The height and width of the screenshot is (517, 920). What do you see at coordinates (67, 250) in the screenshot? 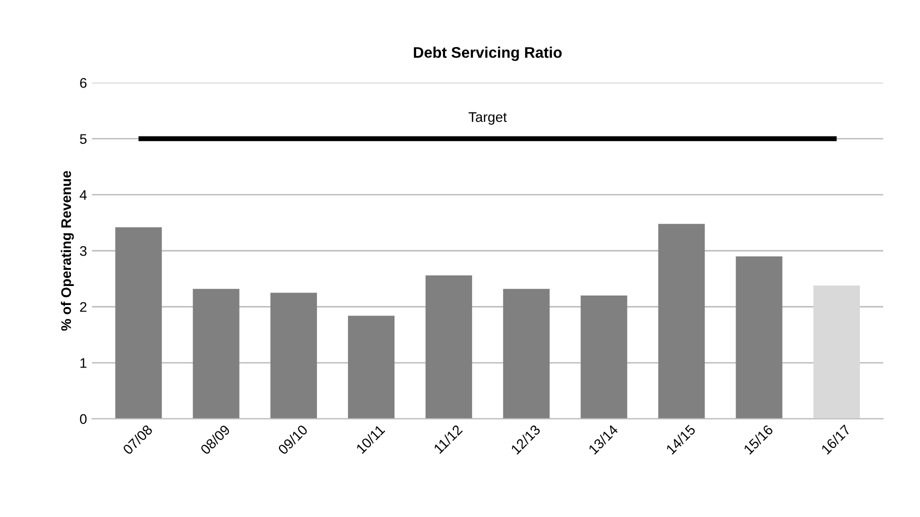
I see `y-axis-title: % of Operating Revenue` at bounding box center [67, 250].